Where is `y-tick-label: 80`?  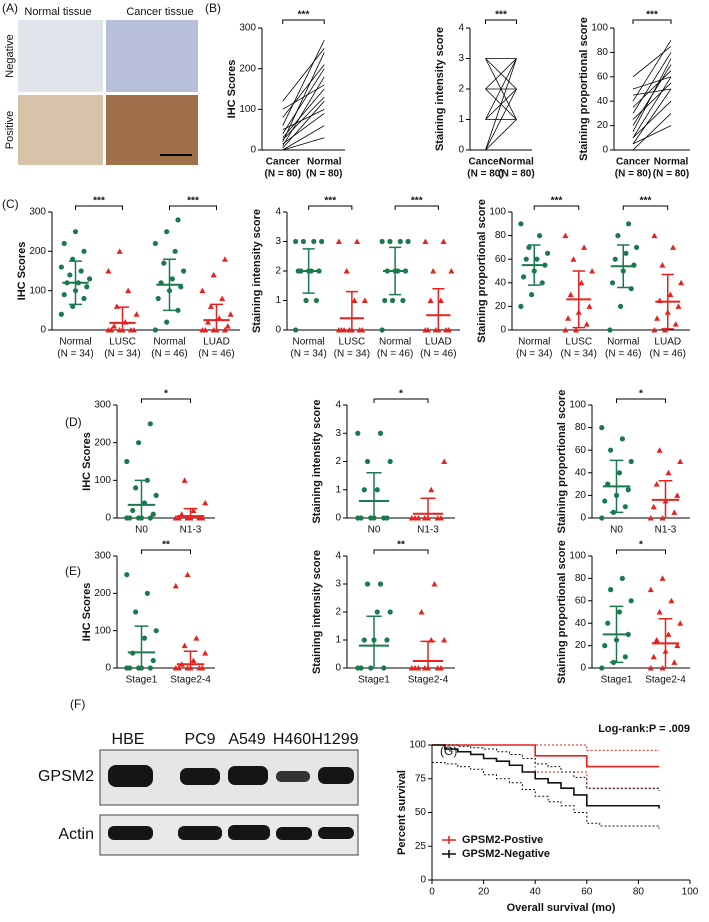
y-tick-label: 80 is located at coordinates (603, 52).